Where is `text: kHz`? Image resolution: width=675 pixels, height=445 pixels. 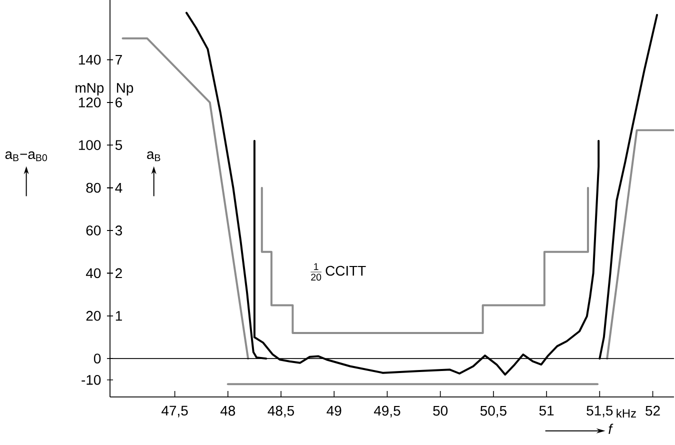 text: kHz is located at coordinates (626, 413).